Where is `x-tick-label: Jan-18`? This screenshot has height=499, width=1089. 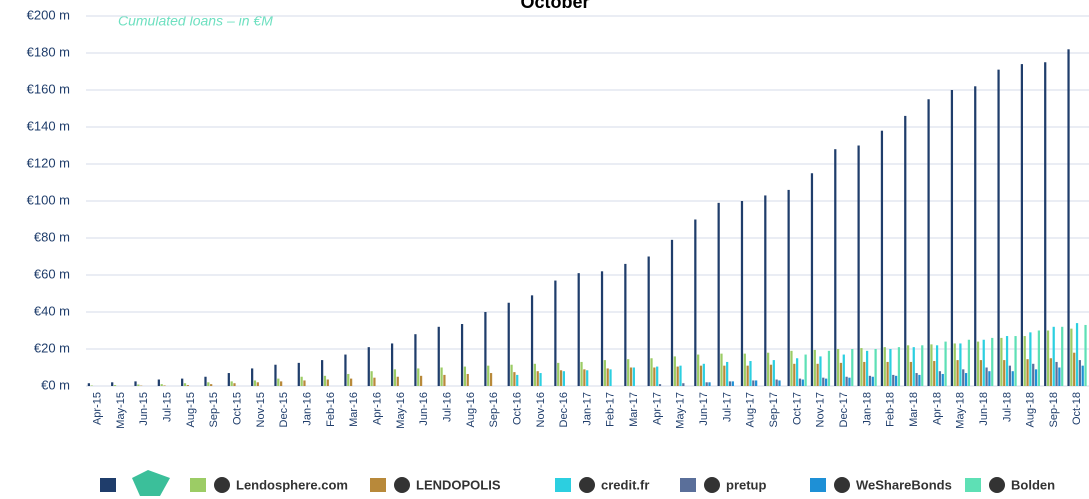
x-tick-label: Jan-18 is located at coordinates (867, 409).